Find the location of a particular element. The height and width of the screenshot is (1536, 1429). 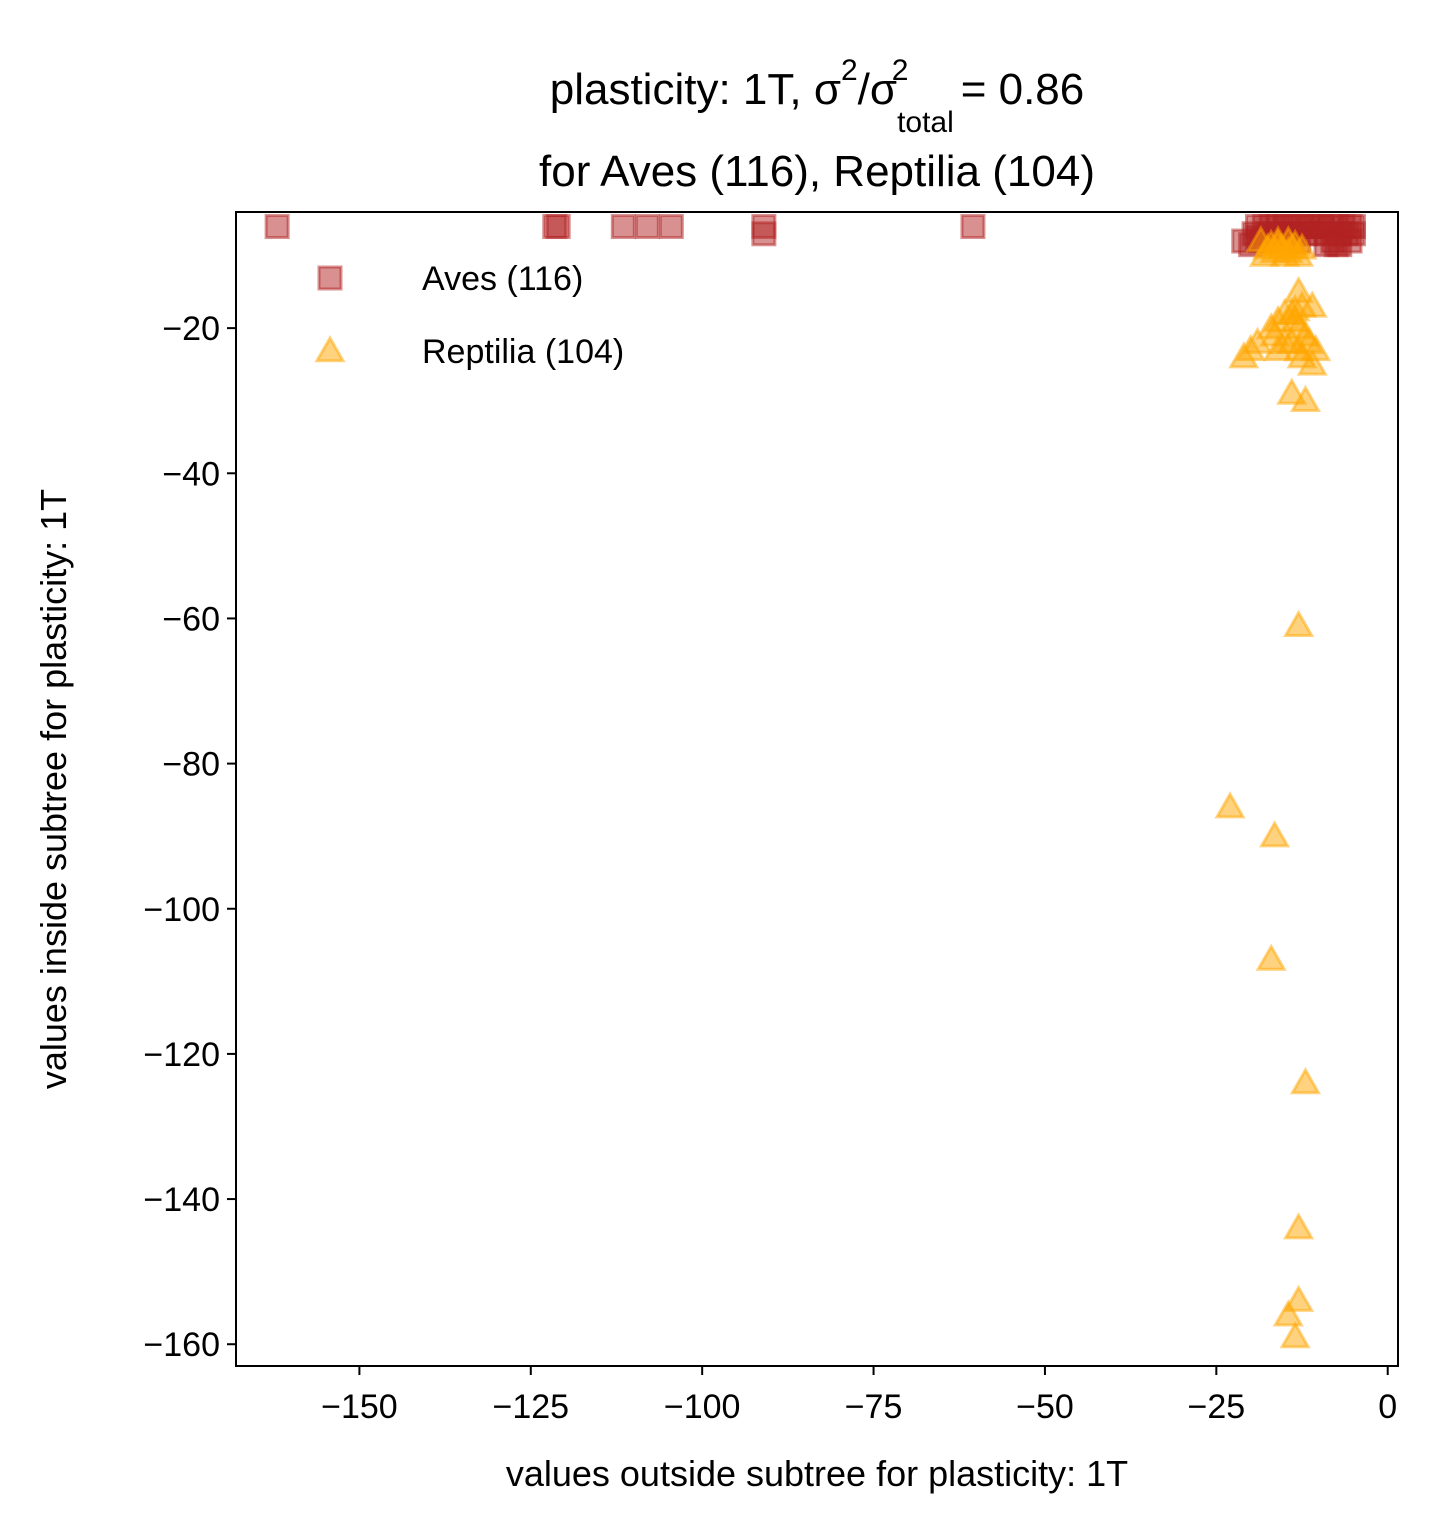

y-tick-label: −160 is located at coordinates (181, 1345).